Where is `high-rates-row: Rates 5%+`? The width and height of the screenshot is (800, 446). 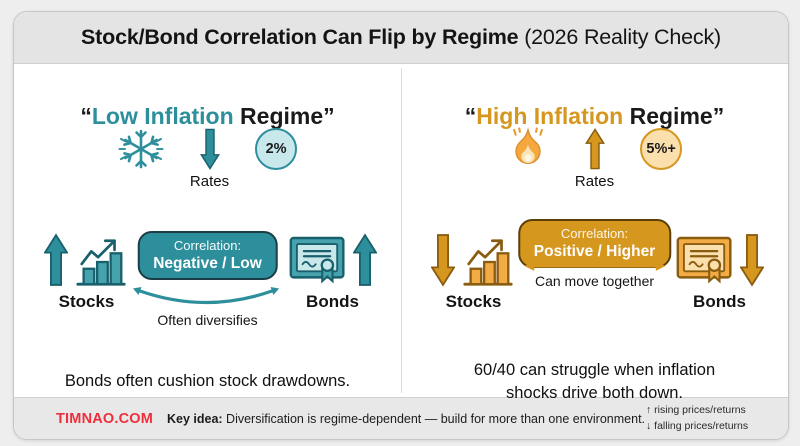 high-rates-row: Rates 5%+ is located at coordinates (594, 158).